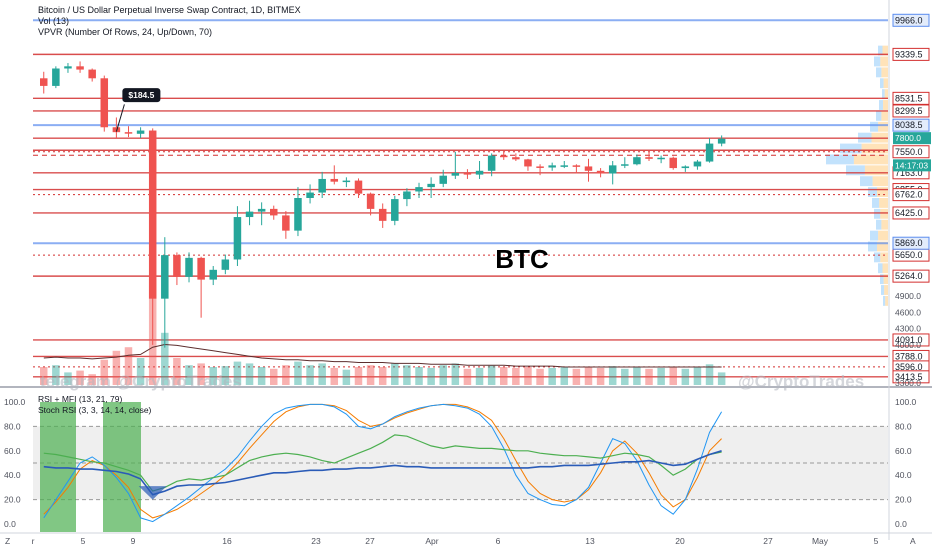 The height and width of the screenshot is (555, 932). I want to click on time-axis-label: 16, so click(227, 541).